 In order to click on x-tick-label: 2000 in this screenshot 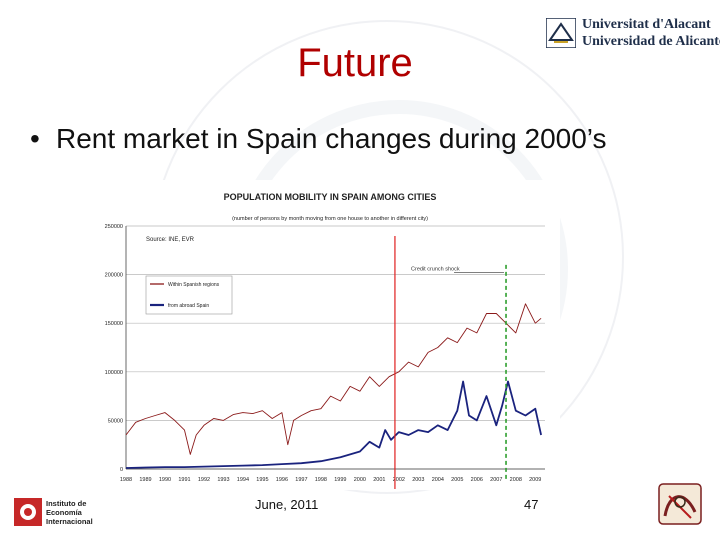, I will do `click(360, 480)`.